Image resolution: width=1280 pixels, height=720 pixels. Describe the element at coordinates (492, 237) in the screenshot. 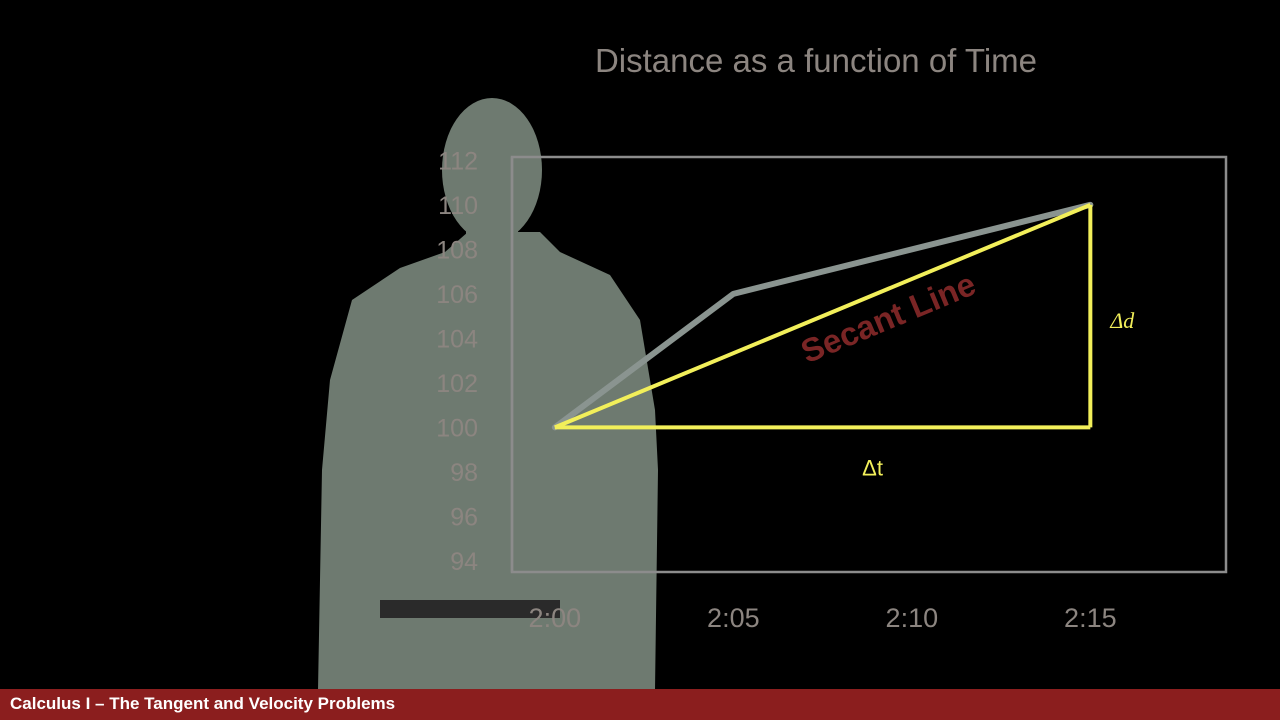

I see `presenter-neck` at that location.